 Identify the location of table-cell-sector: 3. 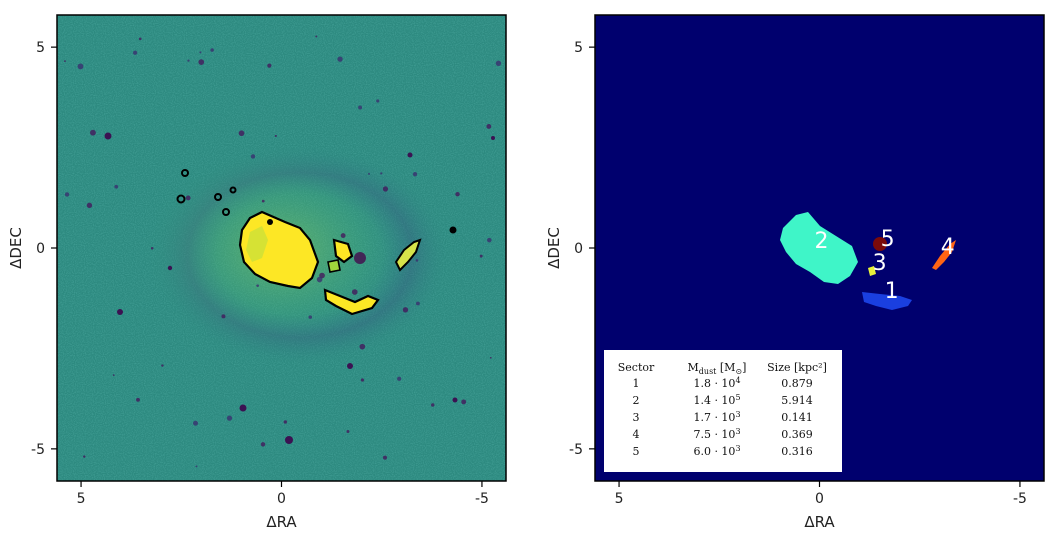
(636, 417).